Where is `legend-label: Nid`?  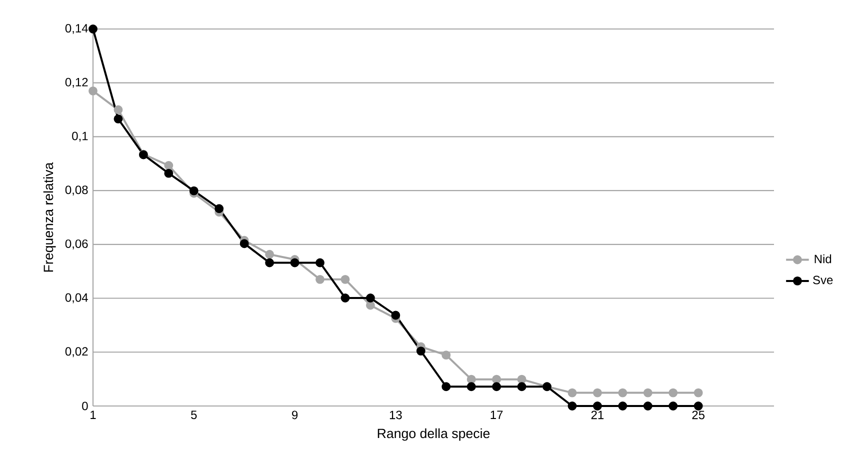 legend-label: Nid is located at coordinates (823, 259).